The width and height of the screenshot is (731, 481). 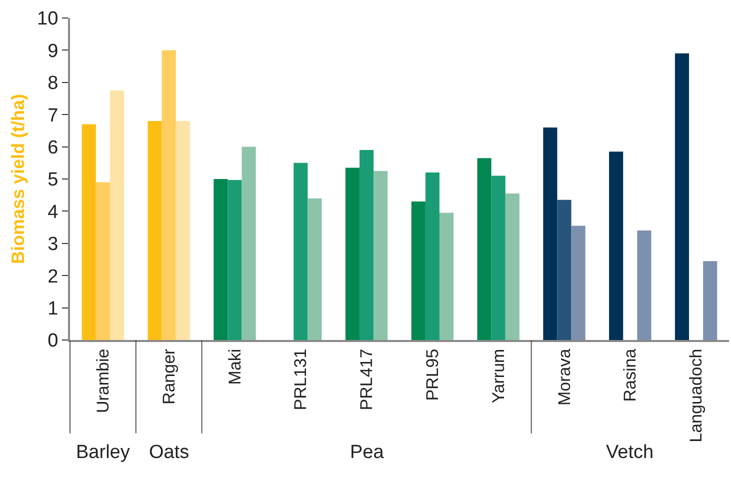 I want to click on x-tick-label: Morava, so click(x=564, y=377).